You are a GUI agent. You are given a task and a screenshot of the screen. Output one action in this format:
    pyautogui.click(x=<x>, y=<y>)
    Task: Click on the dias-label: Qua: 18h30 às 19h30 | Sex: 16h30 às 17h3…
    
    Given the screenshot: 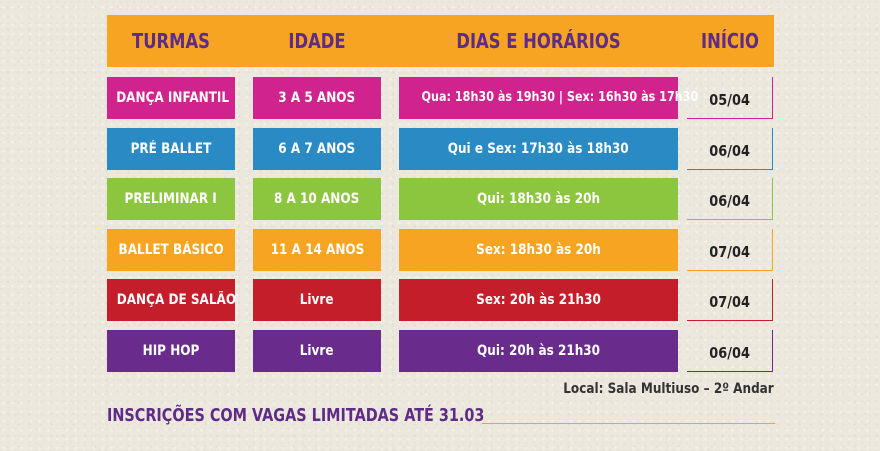 What is the action you would take?
    pyautogui.click(x=560, y=97)
    